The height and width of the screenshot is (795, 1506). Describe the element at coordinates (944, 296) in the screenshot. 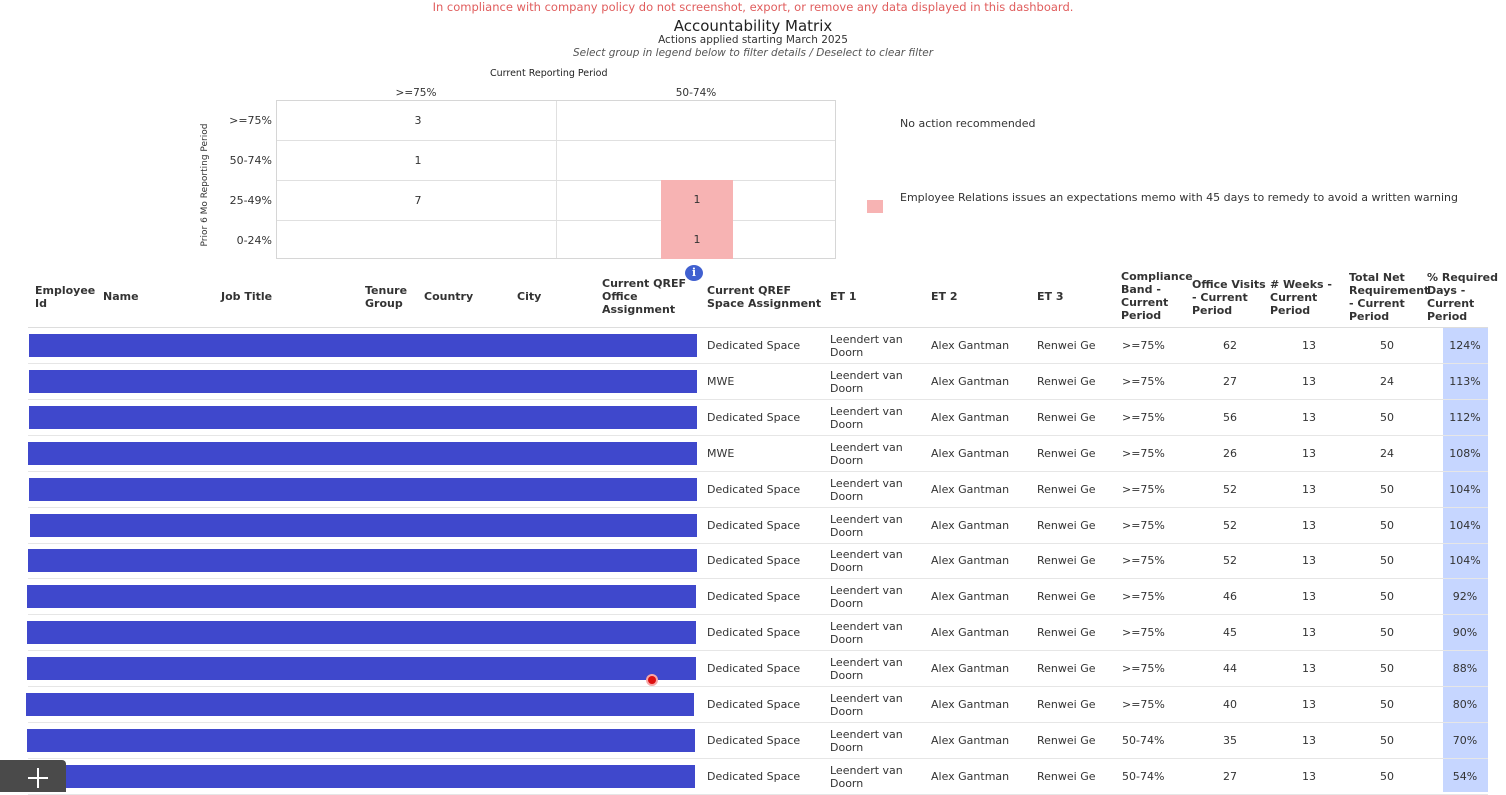

I see `header-et2: ET 2` at that location.